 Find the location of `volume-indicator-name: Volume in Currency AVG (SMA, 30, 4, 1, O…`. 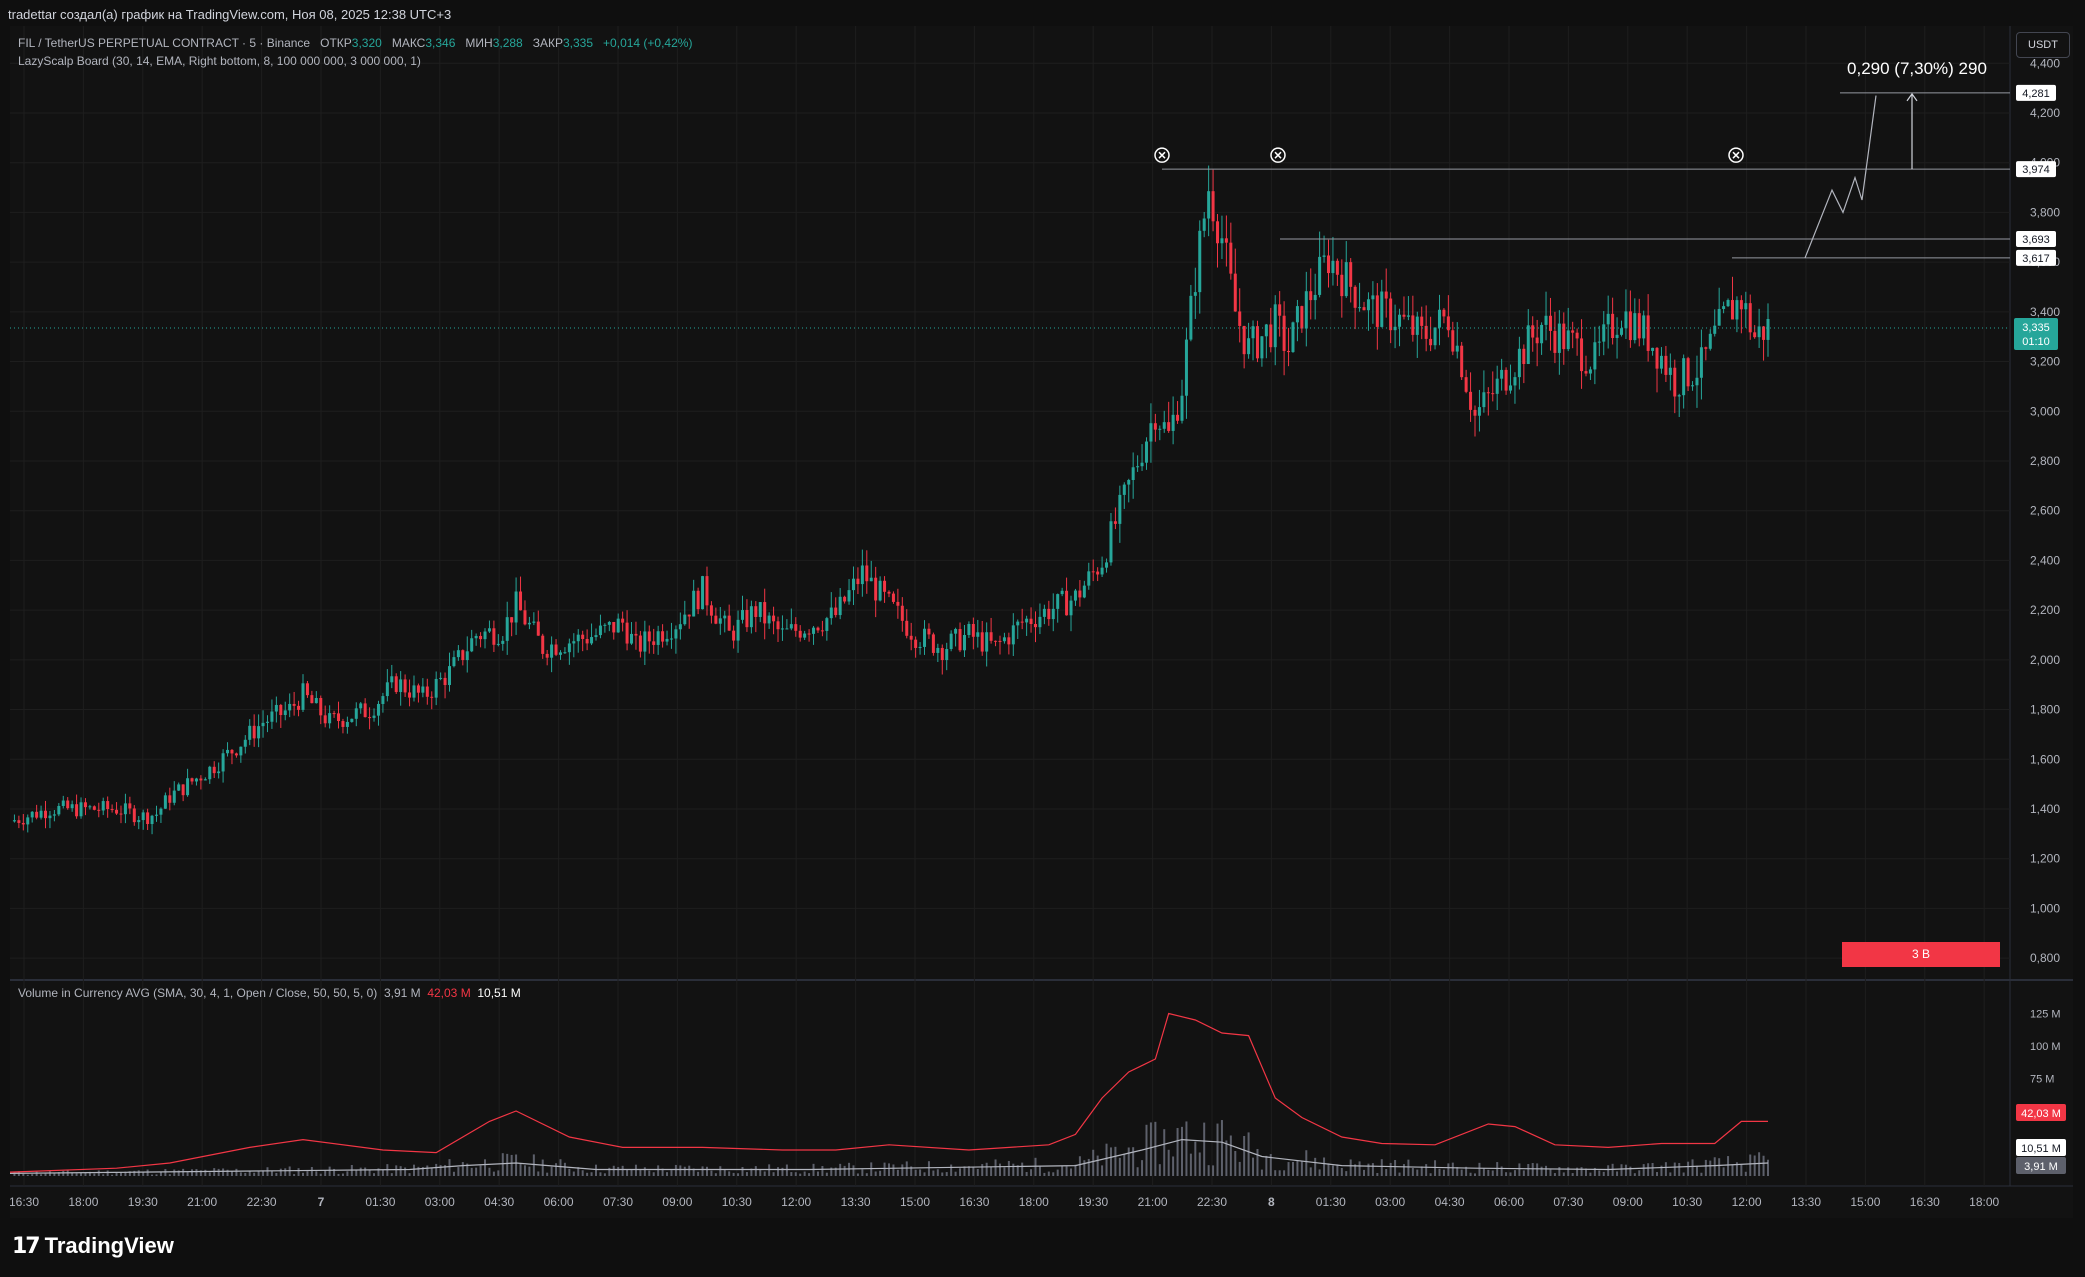

volume-indicator-name: Volume in Currency AVG (SMA, 30, 4, 1, O… is located at coordinates (198, 993).